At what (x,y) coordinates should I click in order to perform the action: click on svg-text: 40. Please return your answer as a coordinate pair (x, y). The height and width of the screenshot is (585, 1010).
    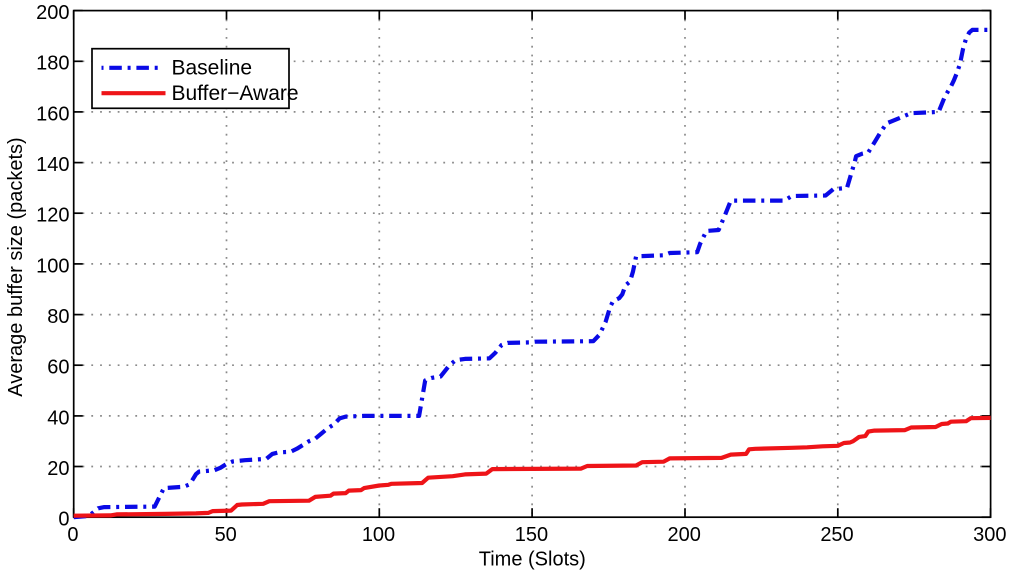
    Looking at the image, I should click on (58, 418).